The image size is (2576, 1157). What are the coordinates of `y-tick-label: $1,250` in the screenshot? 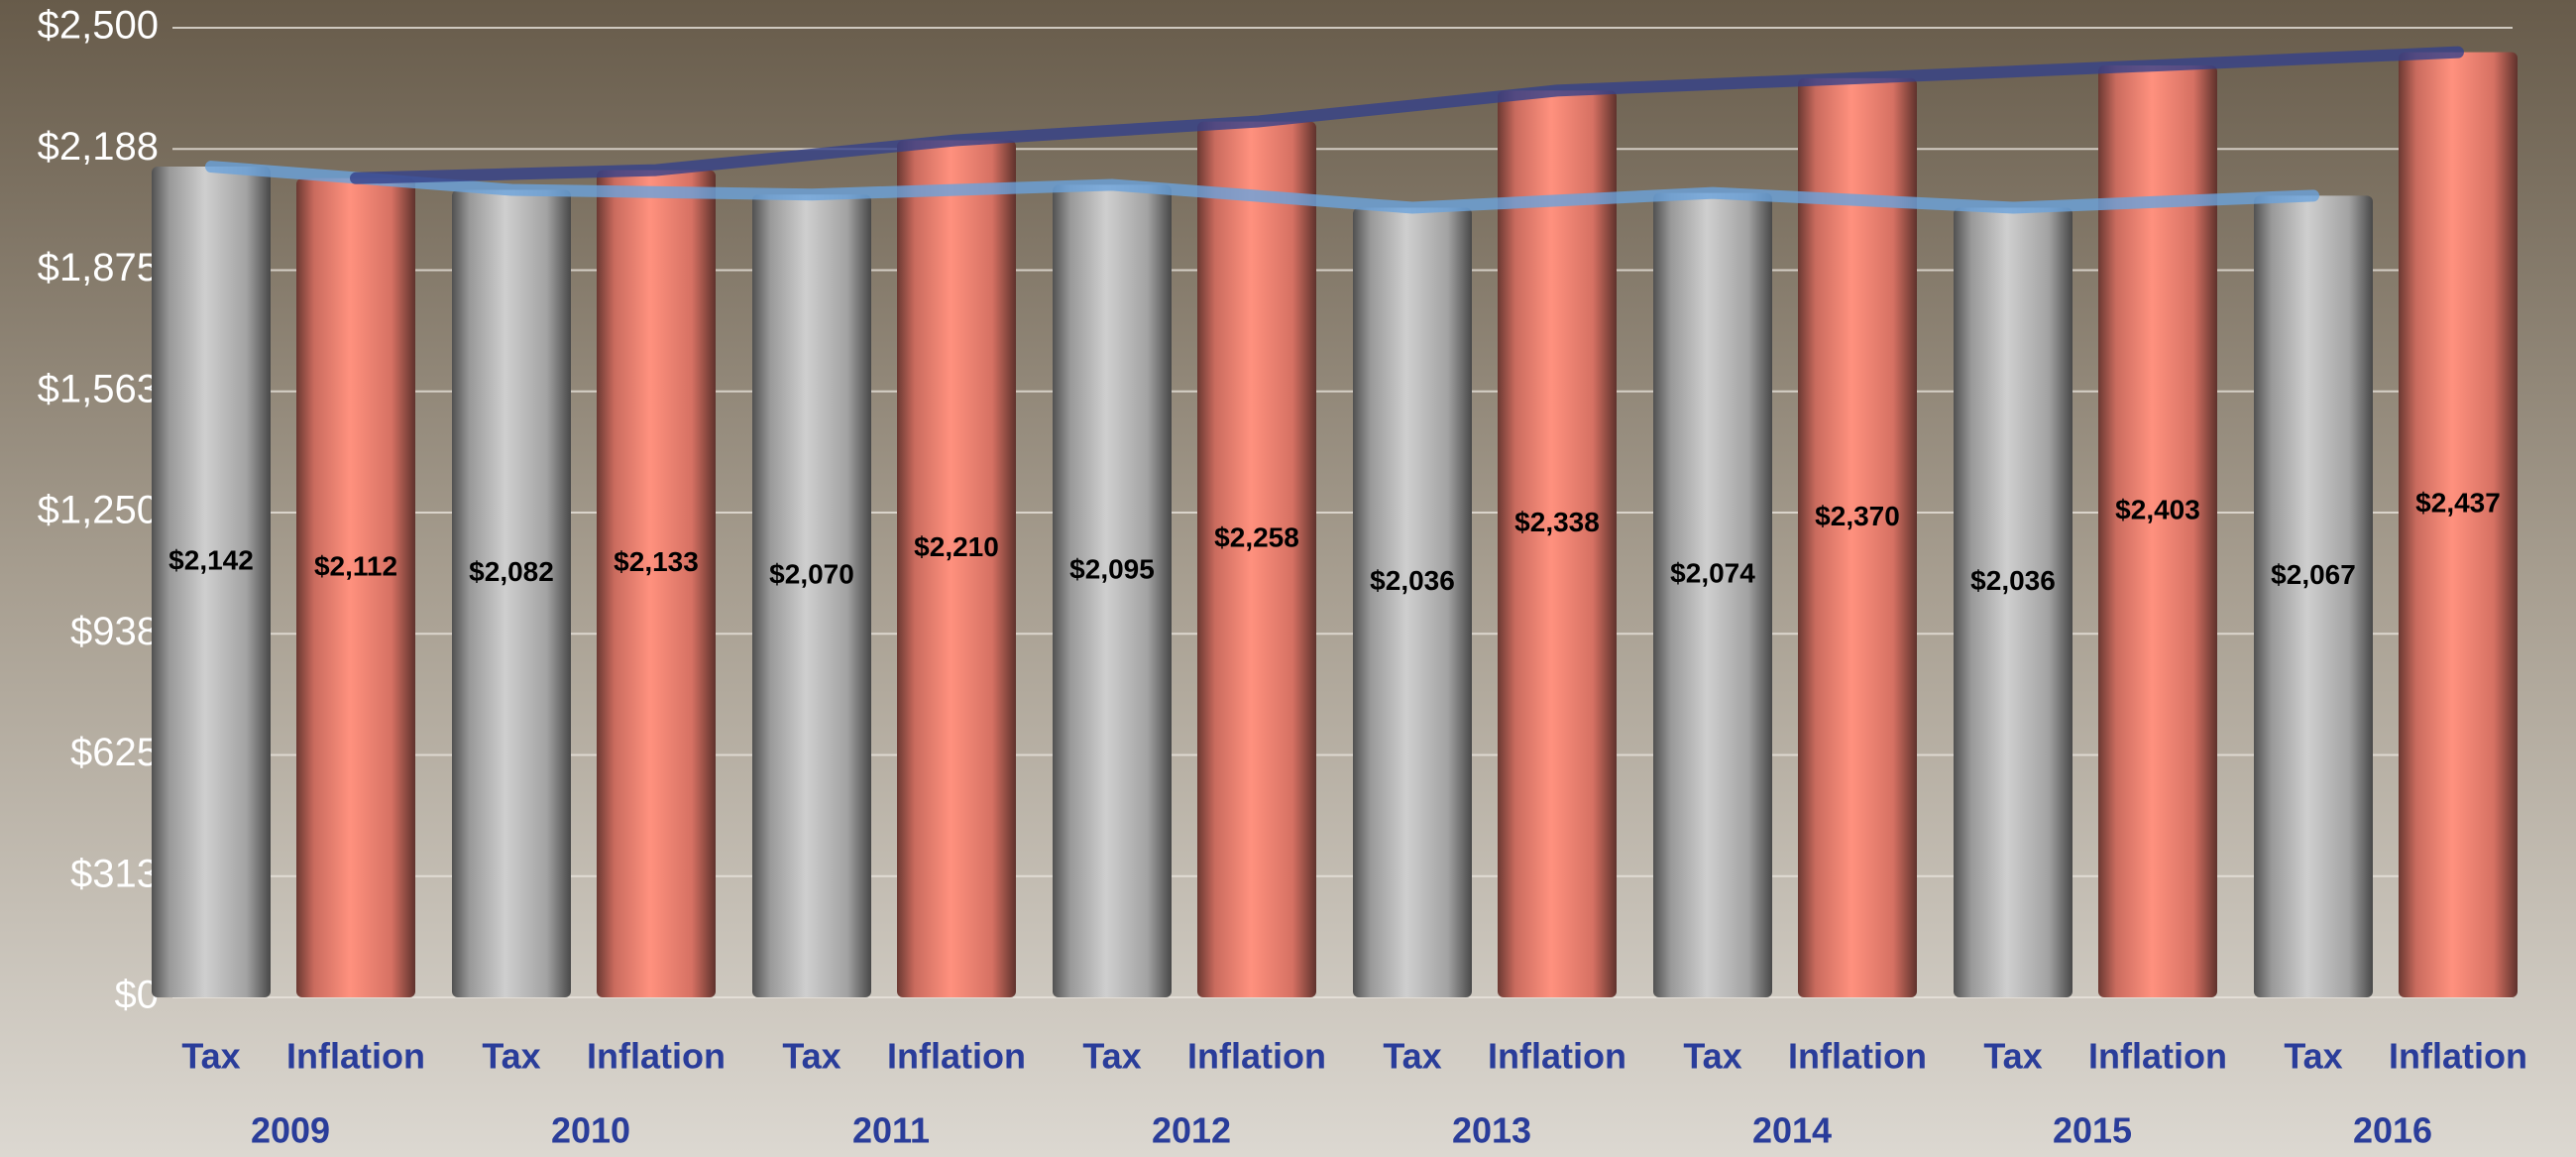 It's located at (98, 511).